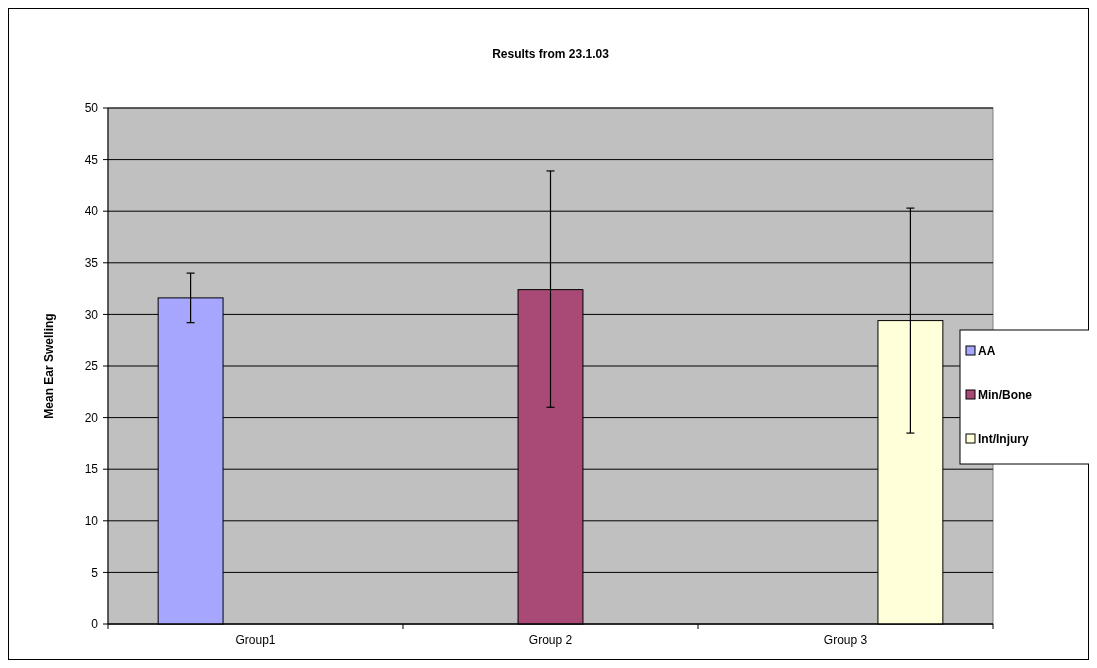 The image size is (1097, 668). What do you see at coordinates (91, 159) in the screenshot?
I see `y-tick-label: 45` at bounding box center [91, 159].